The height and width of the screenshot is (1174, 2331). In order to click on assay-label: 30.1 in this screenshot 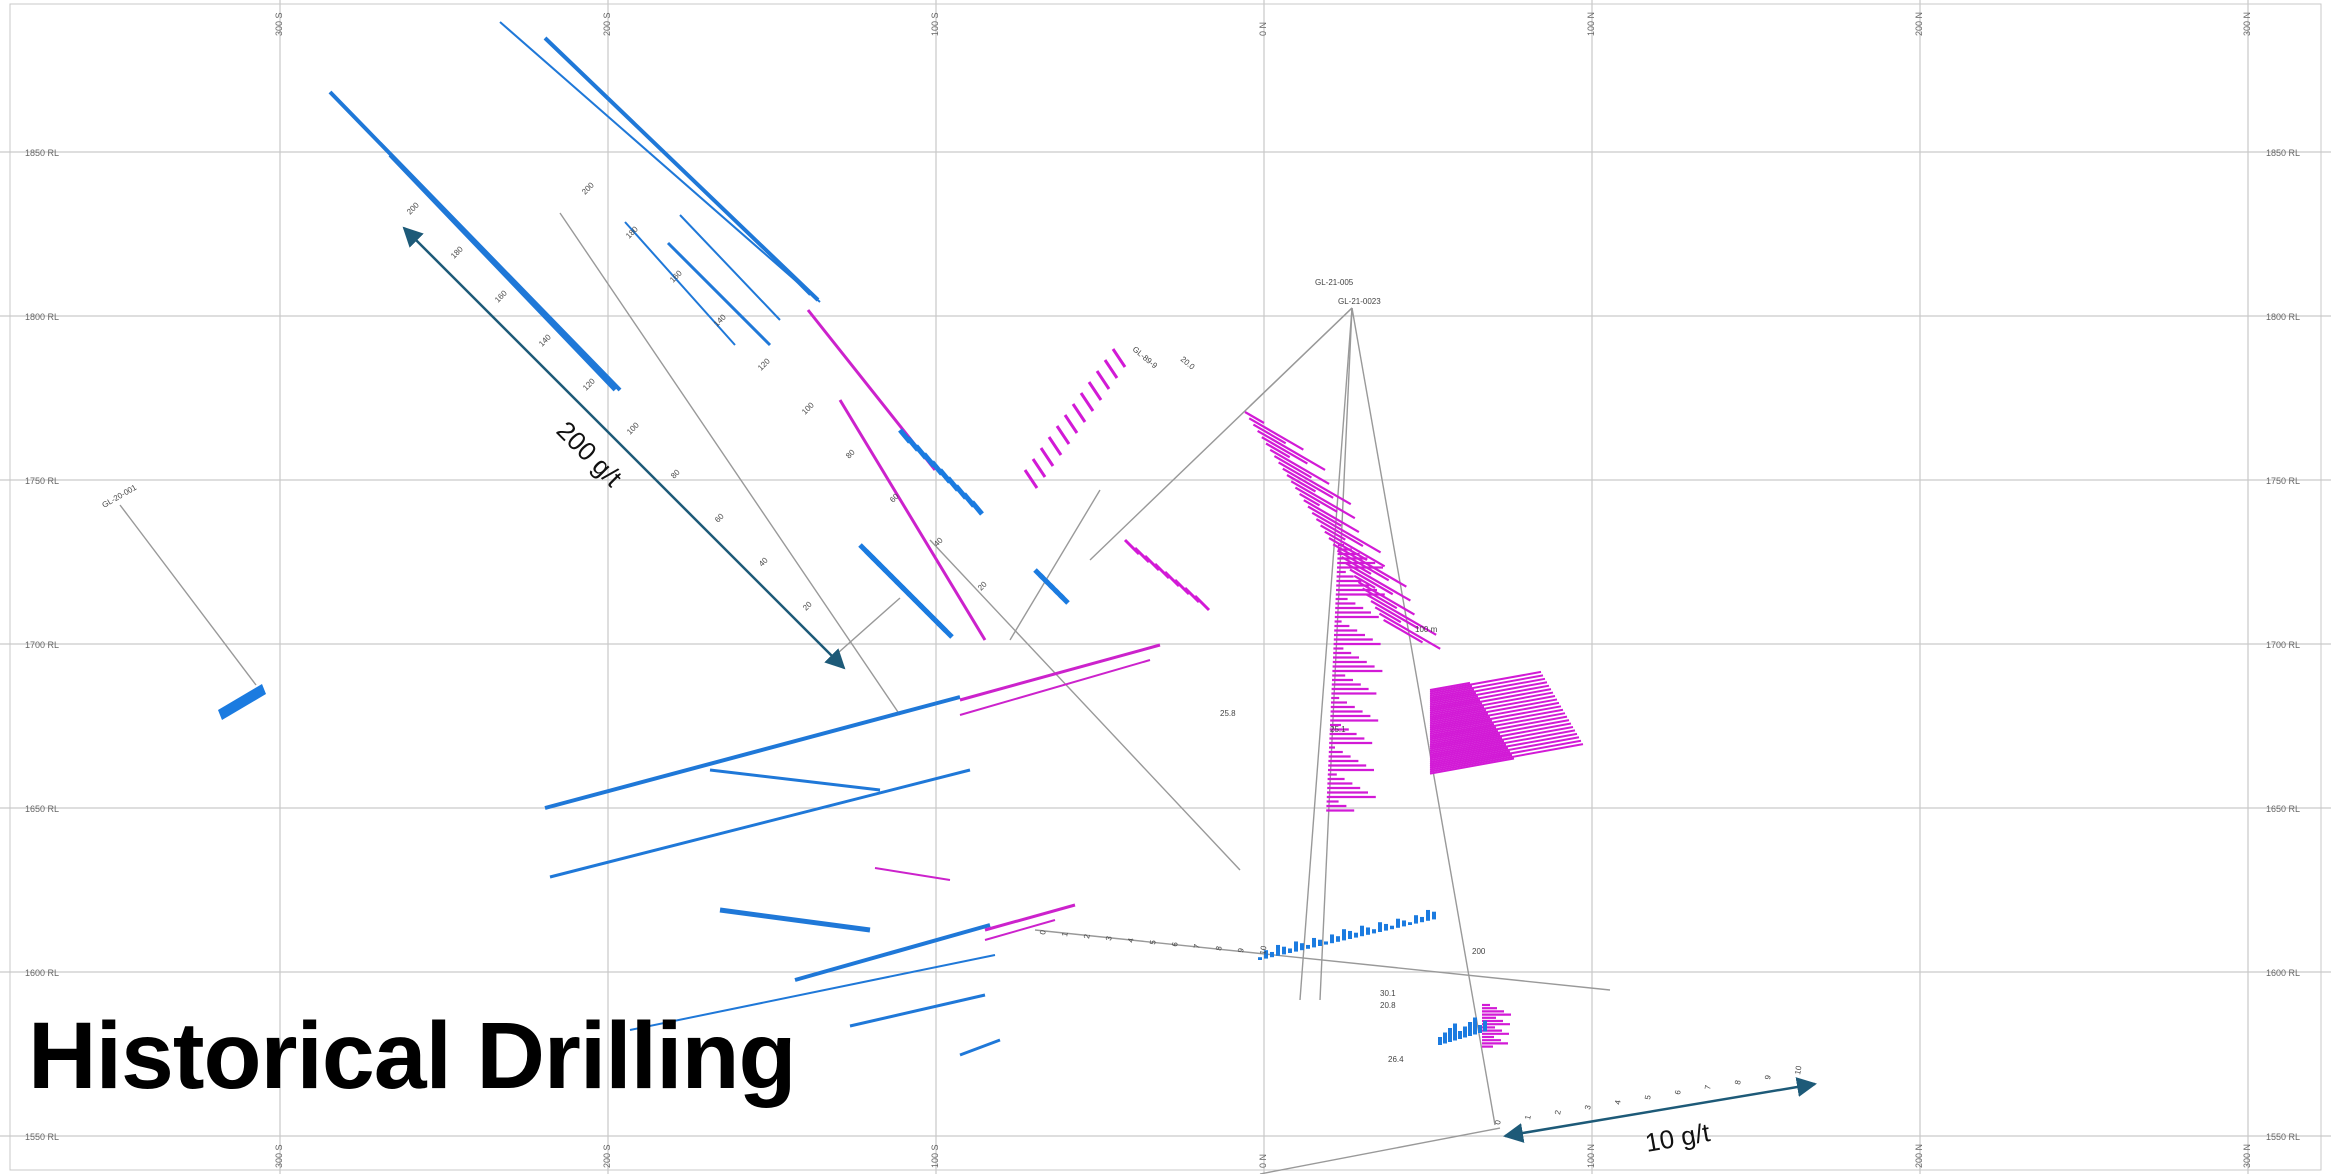, I will do `click(1388, 993)`.